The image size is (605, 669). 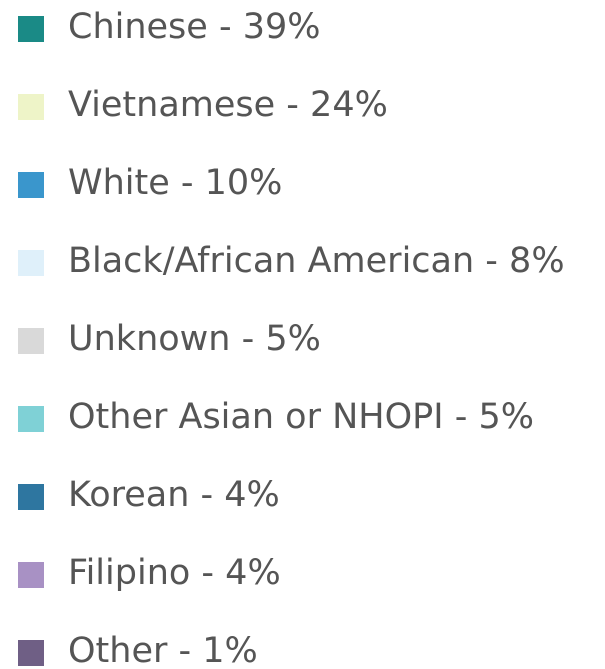 What do you see at coordinates (316, 261) in the screenshot?
I see `legend-label: Black/African American - 8%` at bounding box center [316, 261].